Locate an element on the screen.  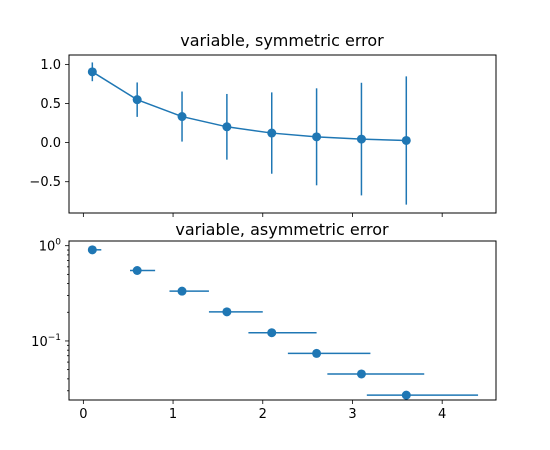
y-tick-label: 0.5 is located at coordinates (50, 104).